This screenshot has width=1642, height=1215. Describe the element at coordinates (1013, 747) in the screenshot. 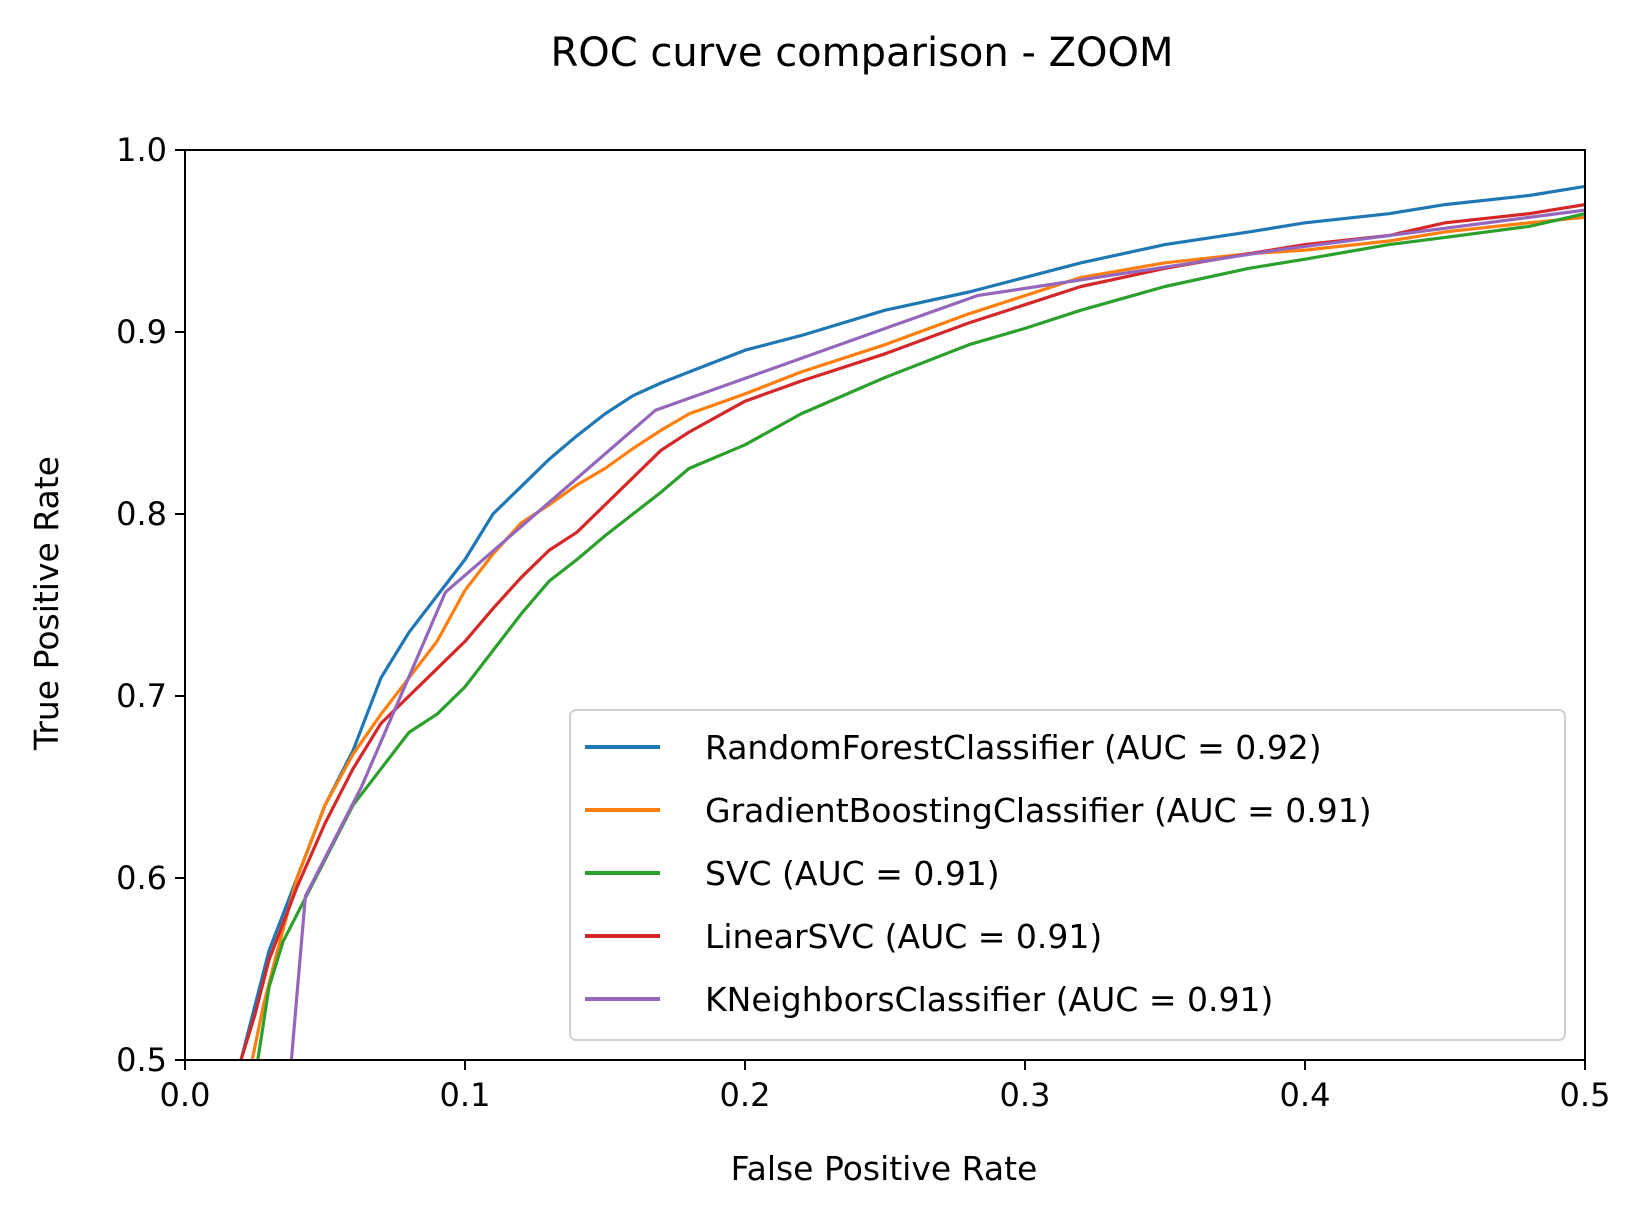

I see `legend-label-1: RandomForestClassifier (AUC = 0.92)` at that location.